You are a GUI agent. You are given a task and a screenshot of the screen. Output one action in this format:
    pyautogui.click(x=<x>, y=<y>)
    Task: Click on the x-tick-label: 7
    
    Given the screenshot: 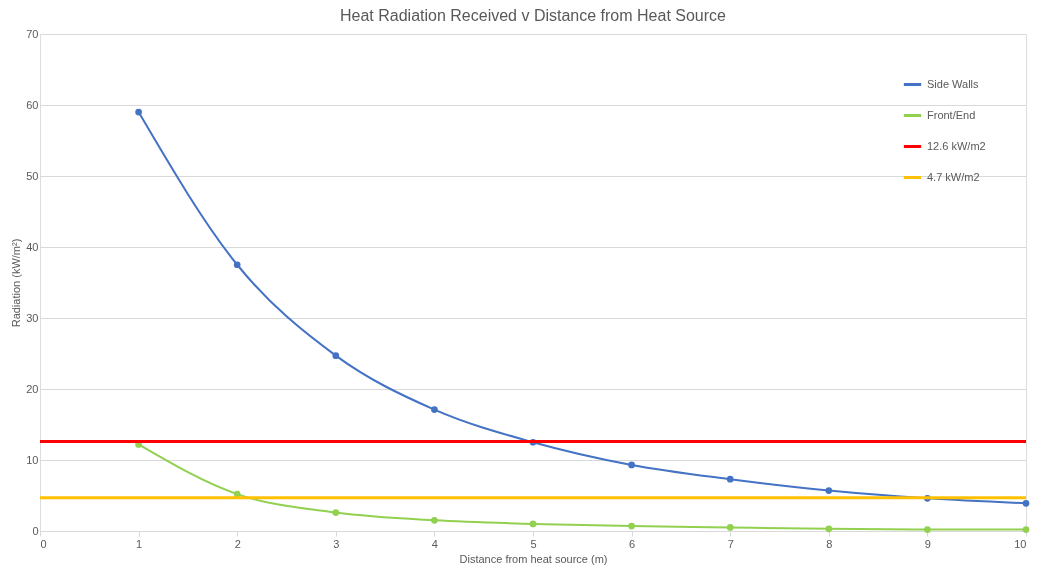 What is the action you would take?
    pyautogui.click(x=730, y=543)
    